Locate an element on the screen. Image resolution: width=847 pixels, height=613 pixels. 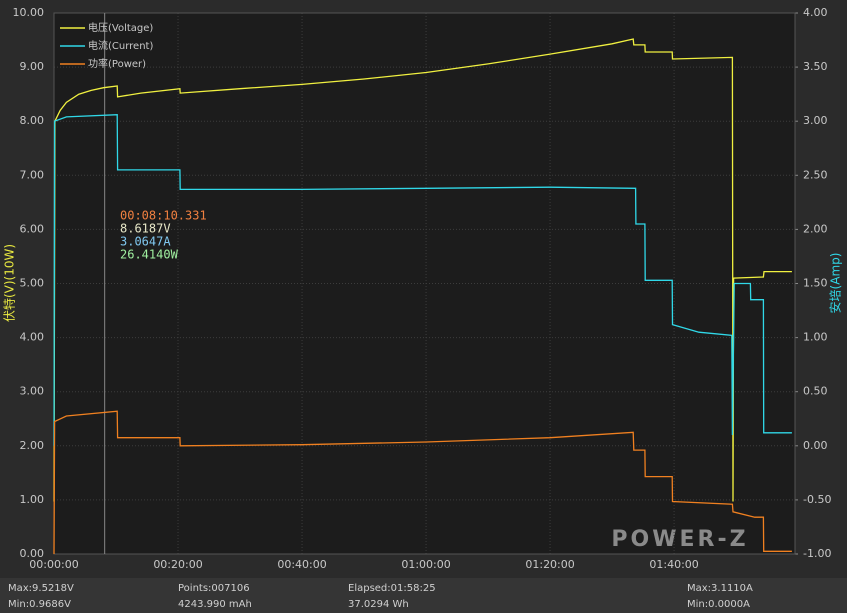
cursor-readout: 8.6187V is located at coordinates (145, 229).